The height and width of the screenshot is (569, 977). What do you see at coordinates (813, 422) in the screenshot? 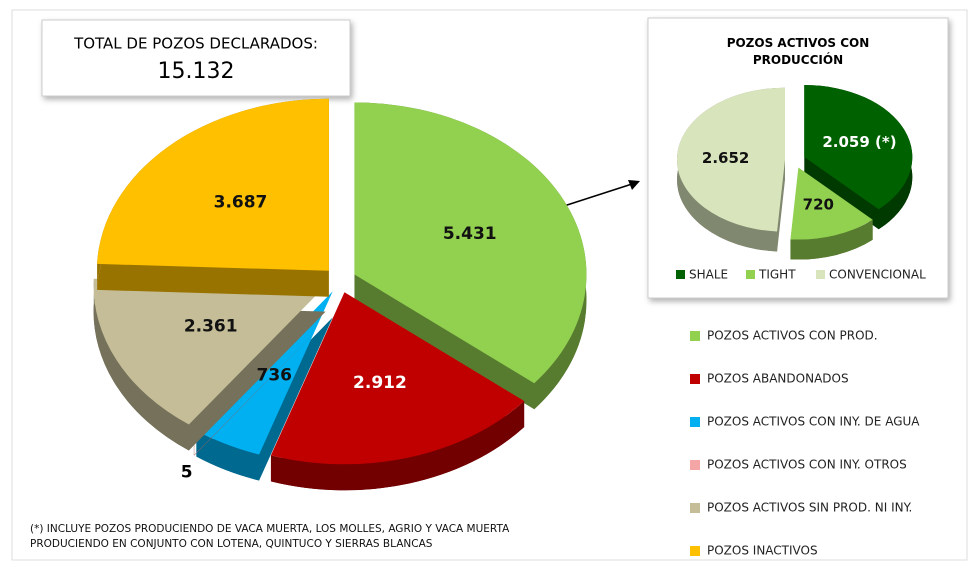
I see `legend-label: POZOS ACTIVOS CON INY. DE AGUA` at bounding box center [813, 422].